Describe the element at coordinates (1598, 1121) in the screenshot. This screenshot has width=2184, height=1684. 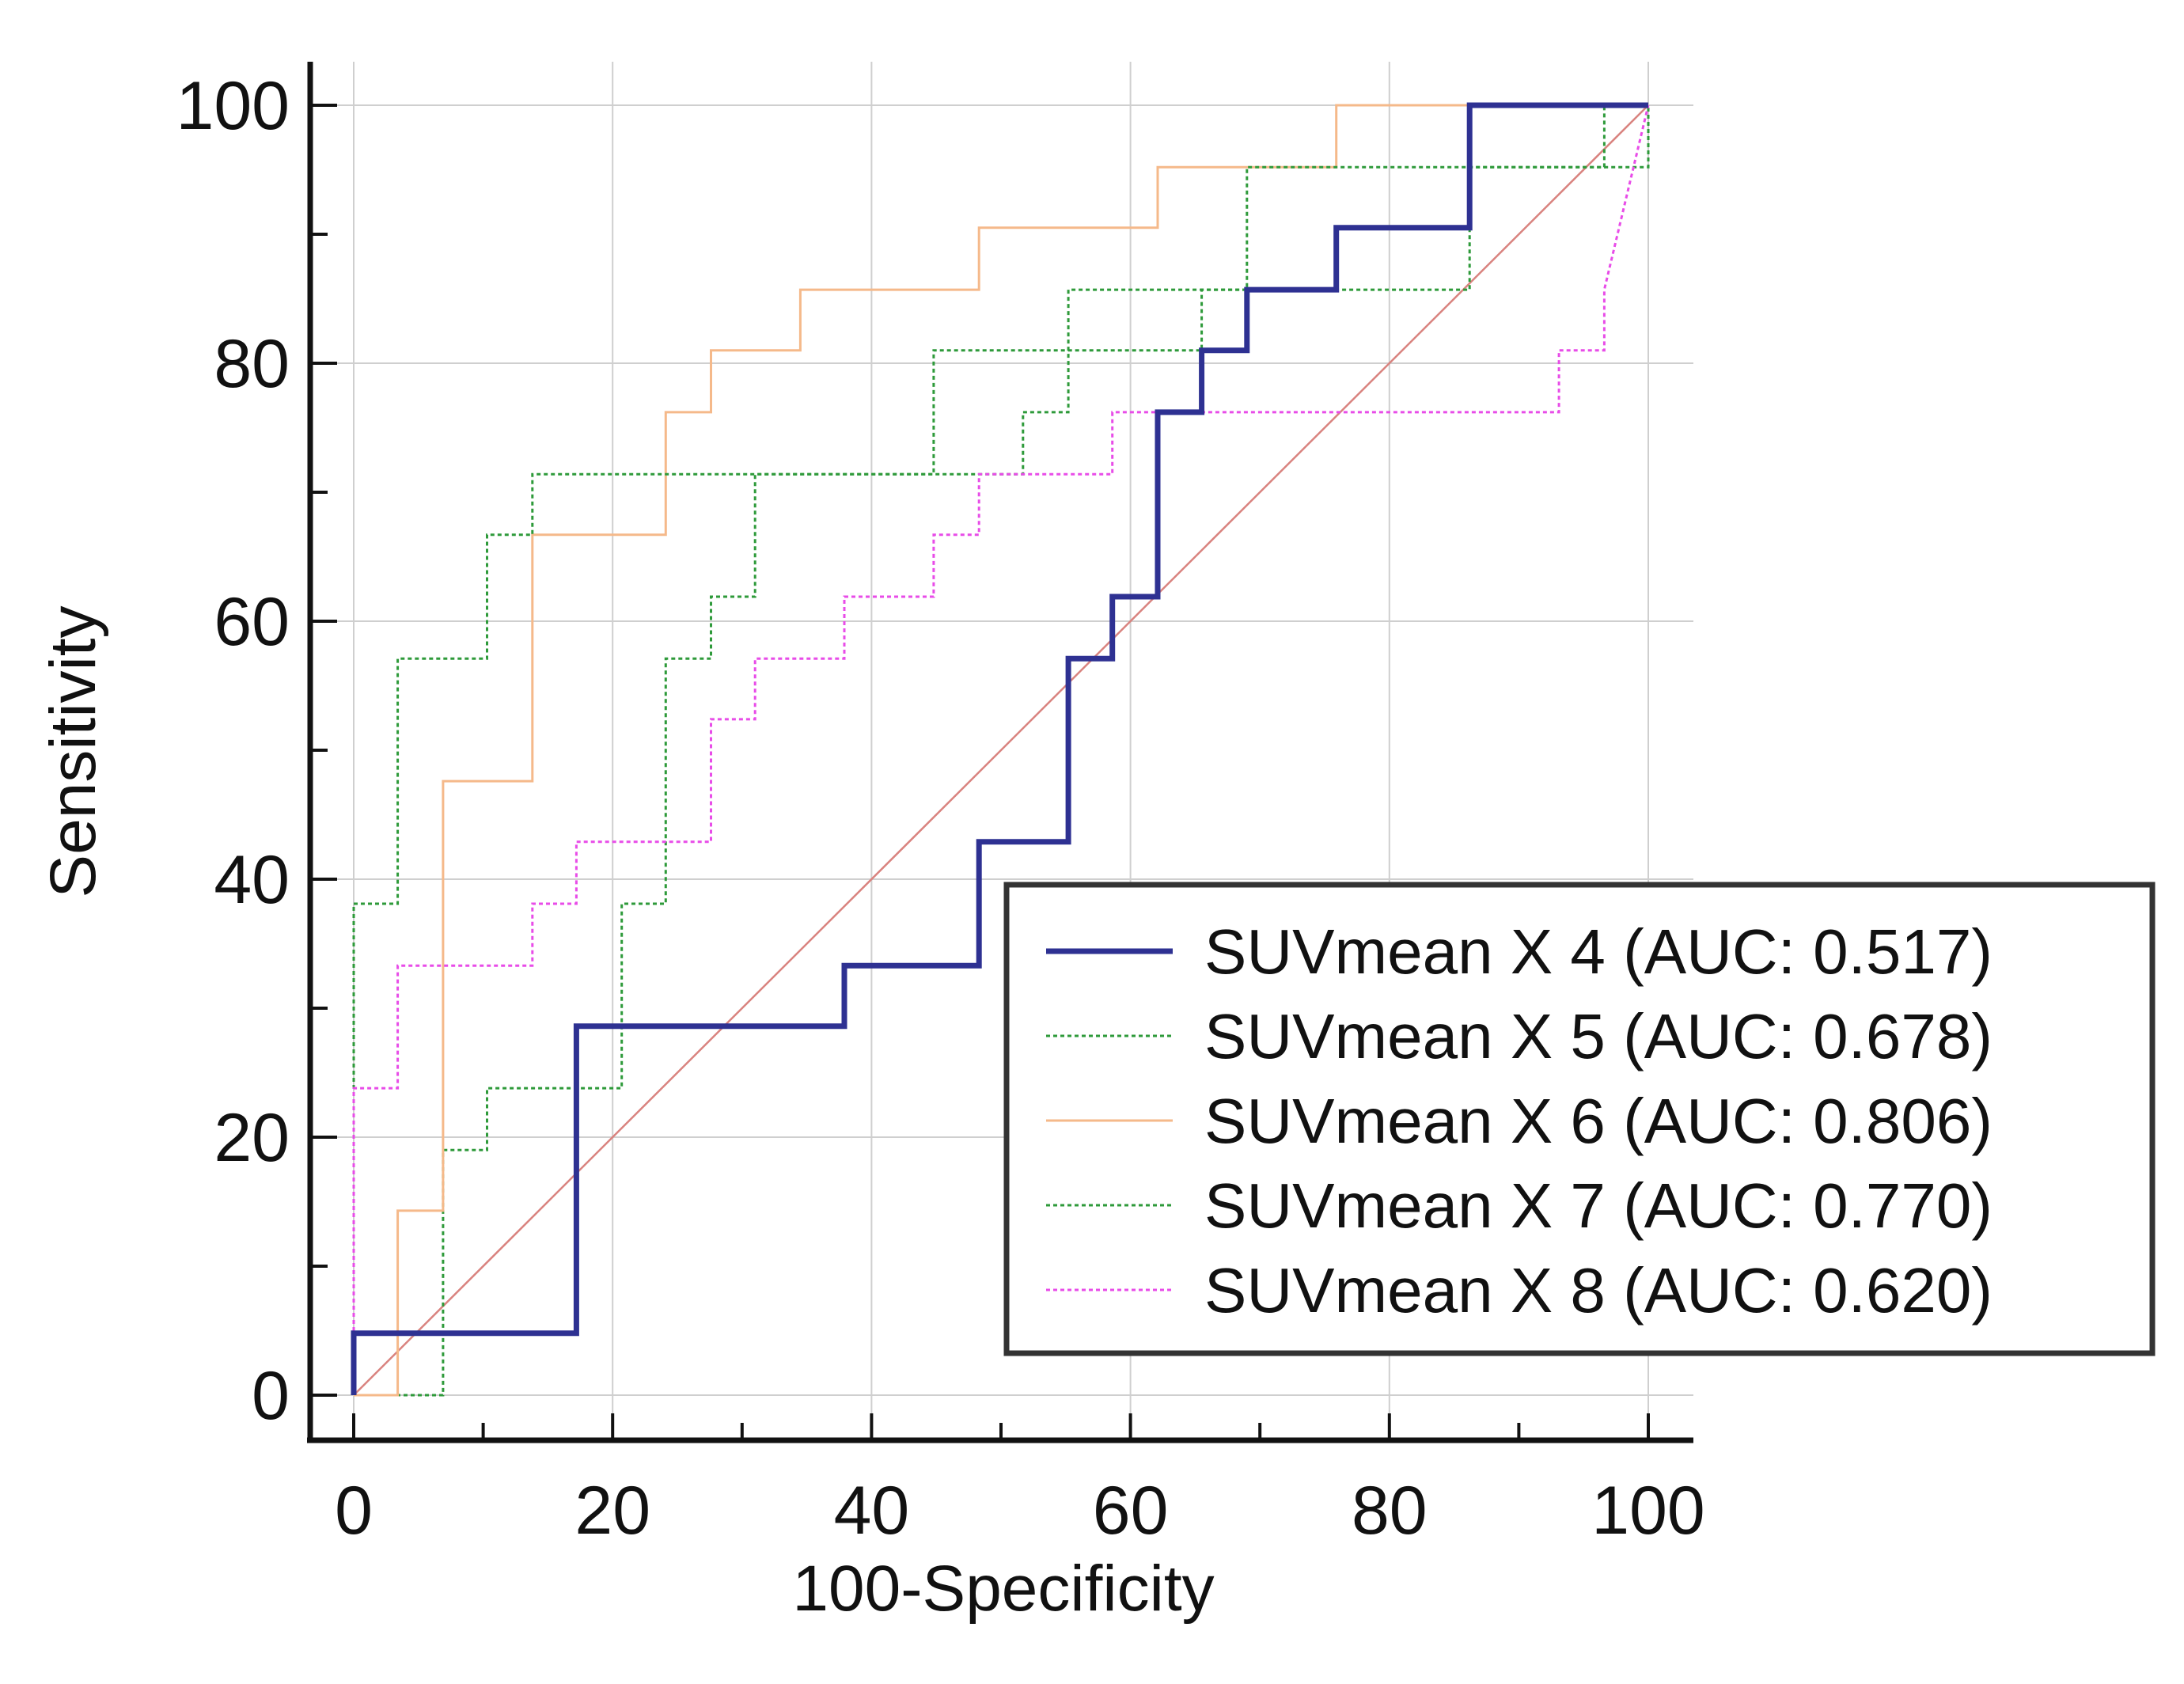
I see `legend-label-3: SUVmean X 6 (AUC: 0.806)` at that location.